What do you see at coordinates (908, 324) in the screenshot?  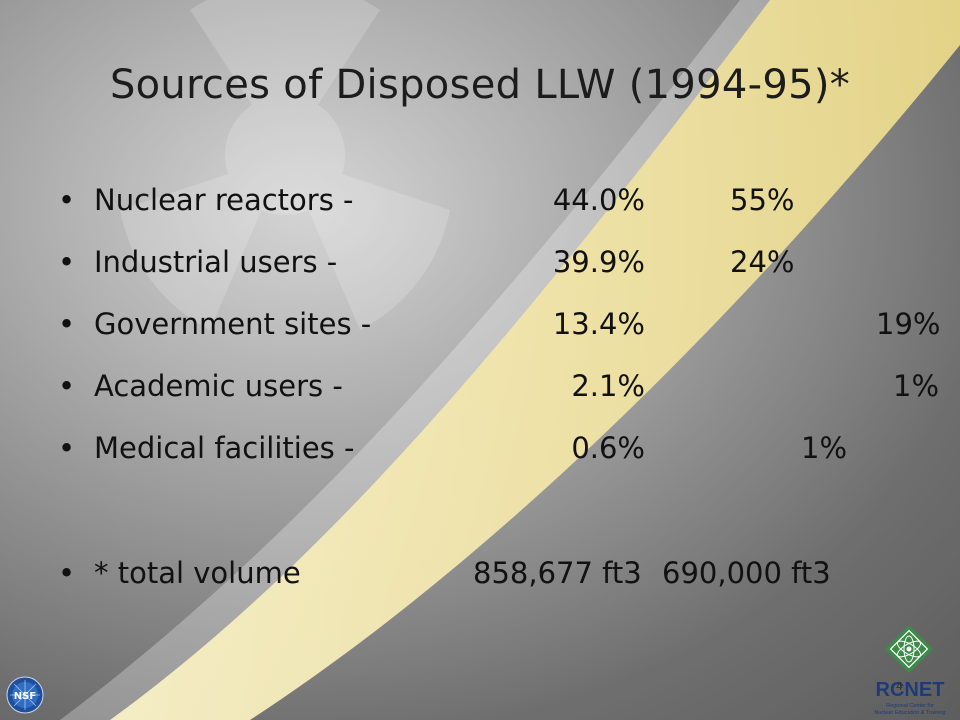 I see `percent-second: 19%` at bounding box center [908, 324].